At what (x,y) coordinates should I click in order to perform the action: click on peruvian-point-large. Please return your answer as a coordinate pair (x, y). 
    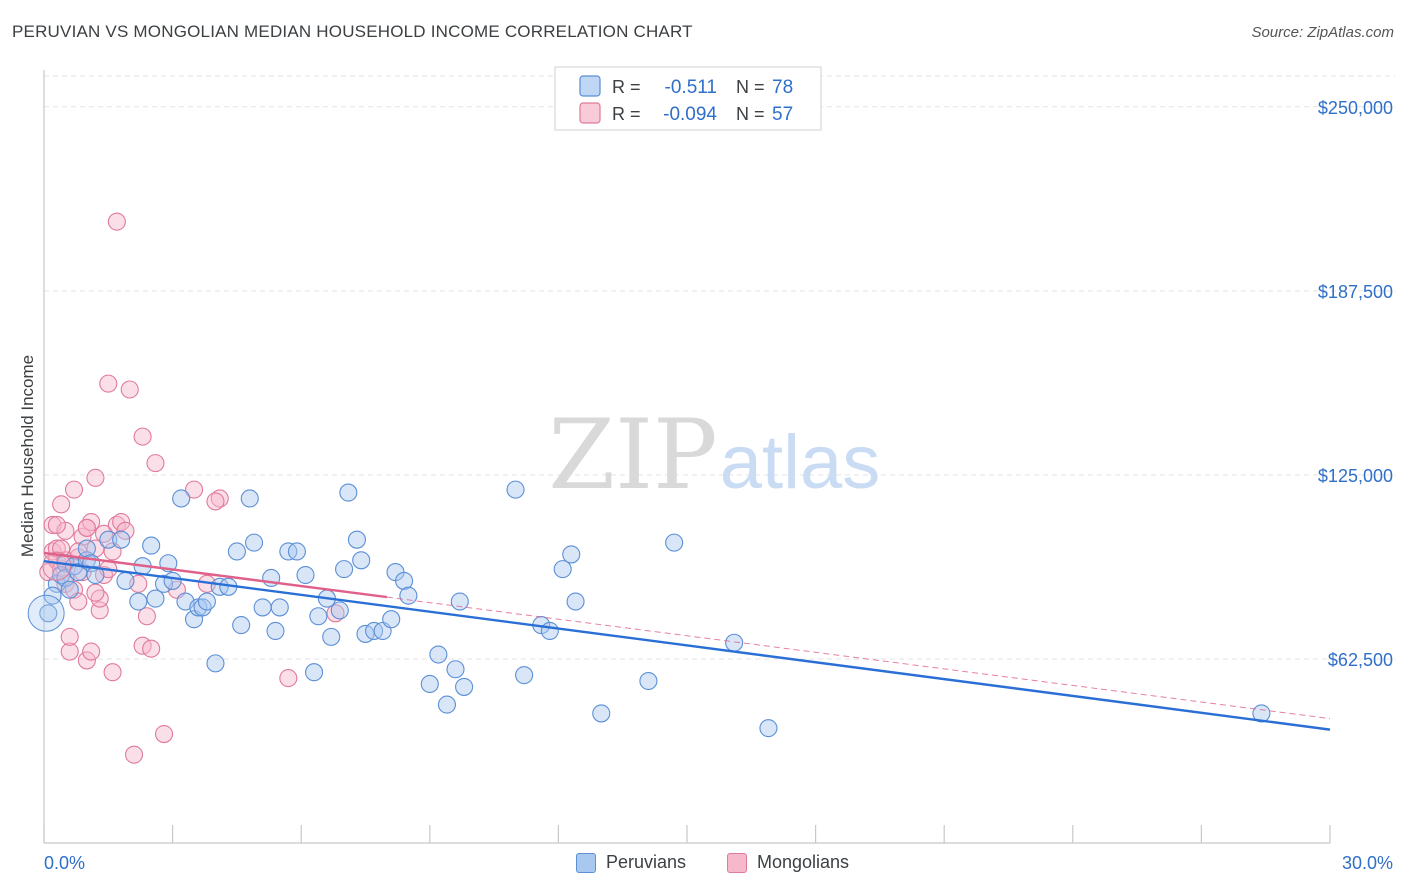
    Looking at the image, I should click on (46, 613).